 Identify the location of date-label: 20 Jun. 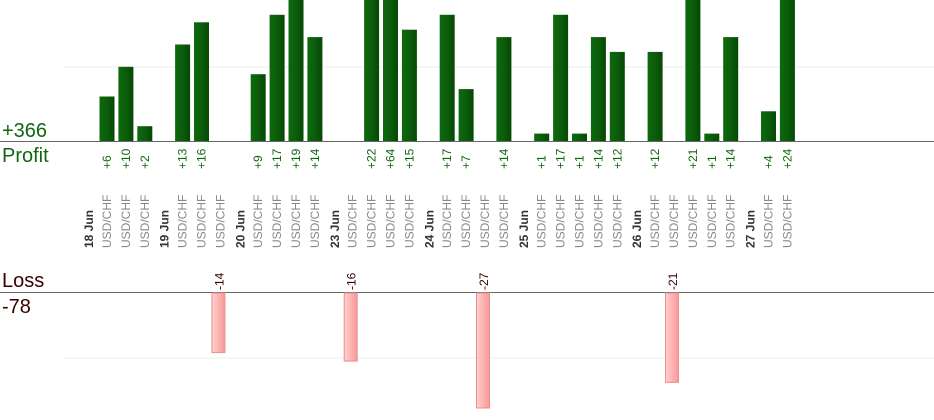
(240, 229).